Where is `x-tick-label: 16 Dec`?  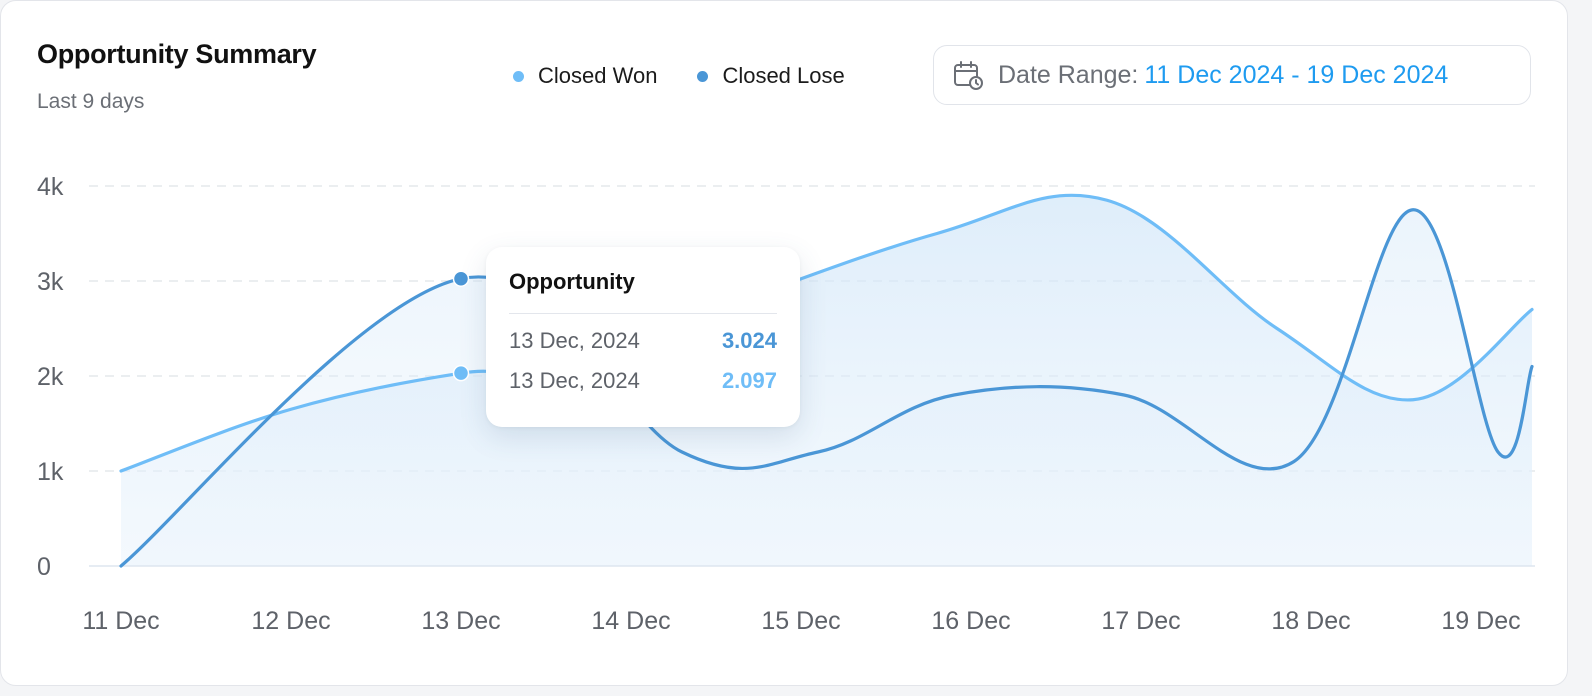
x-tick-label: 16 Dec is located at coordinates (970, 621).